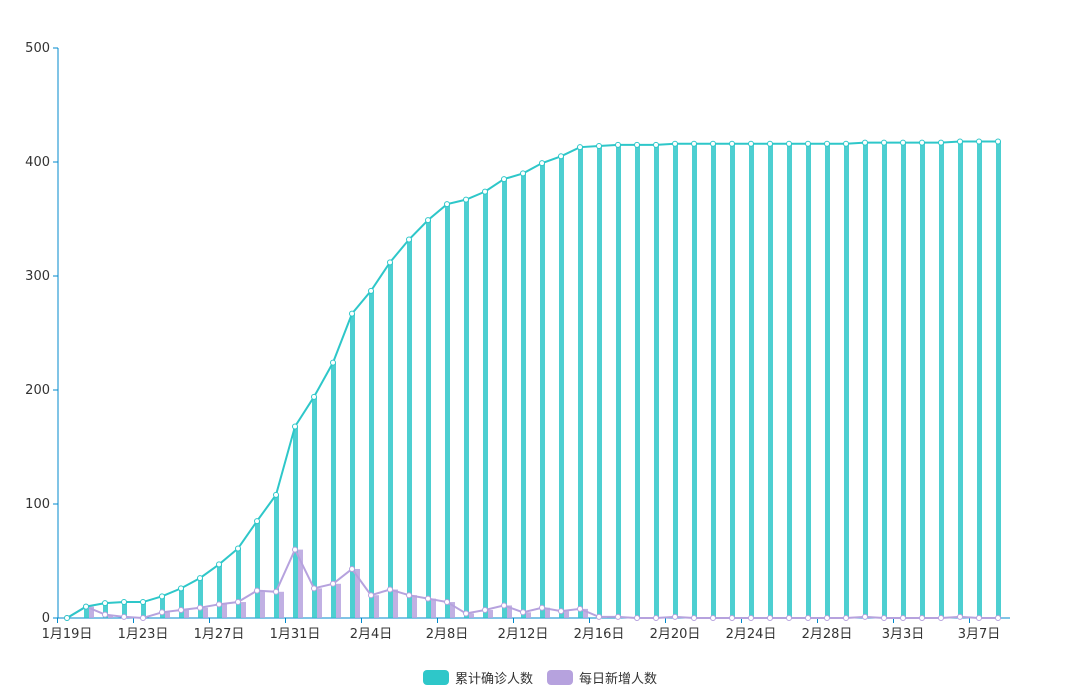 The height and width of the screenshot is (690, 1080). What do you see at coordinates (37, 504) in the screenshot?
I see `y-tick-label: 100` at bounding box center [37, 504].